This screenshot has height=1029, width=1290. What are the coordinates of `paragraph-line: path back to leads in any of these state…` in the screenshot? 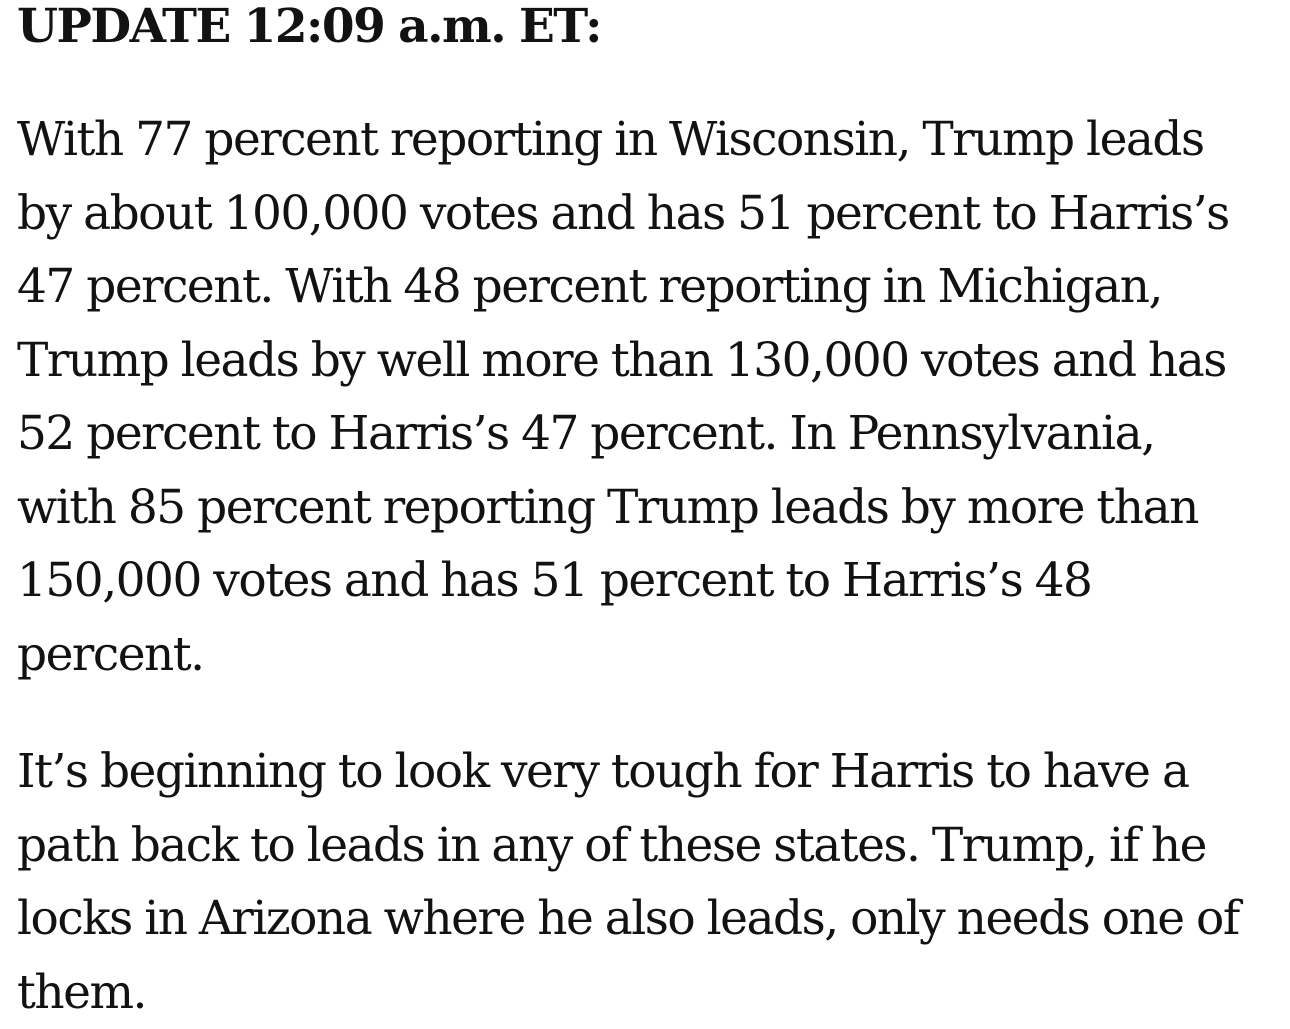 It's located at (653, 846).